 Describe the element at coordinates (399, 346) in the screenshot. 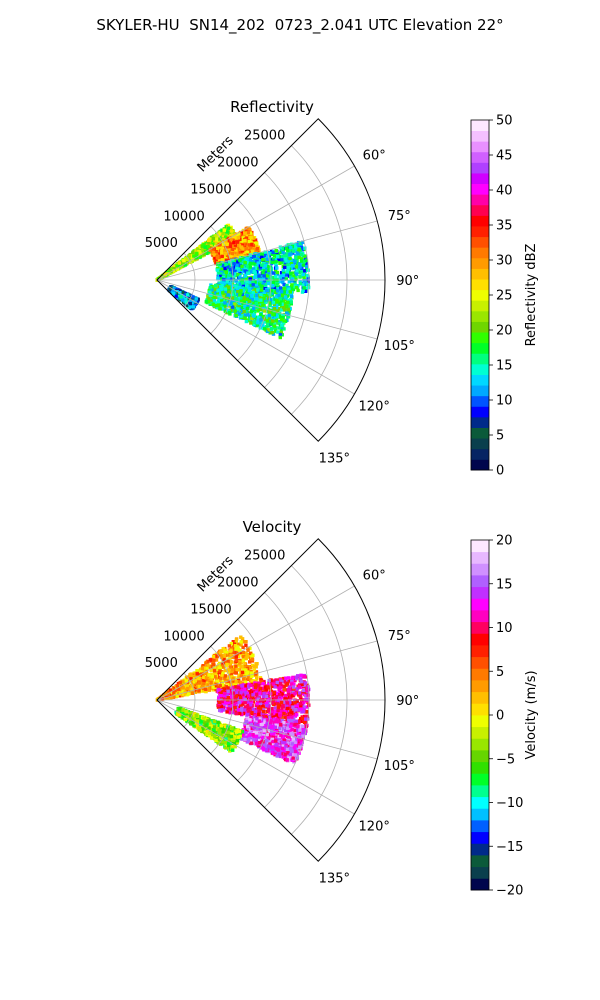

I see `azimuth-tick-label: 105°` at that location.